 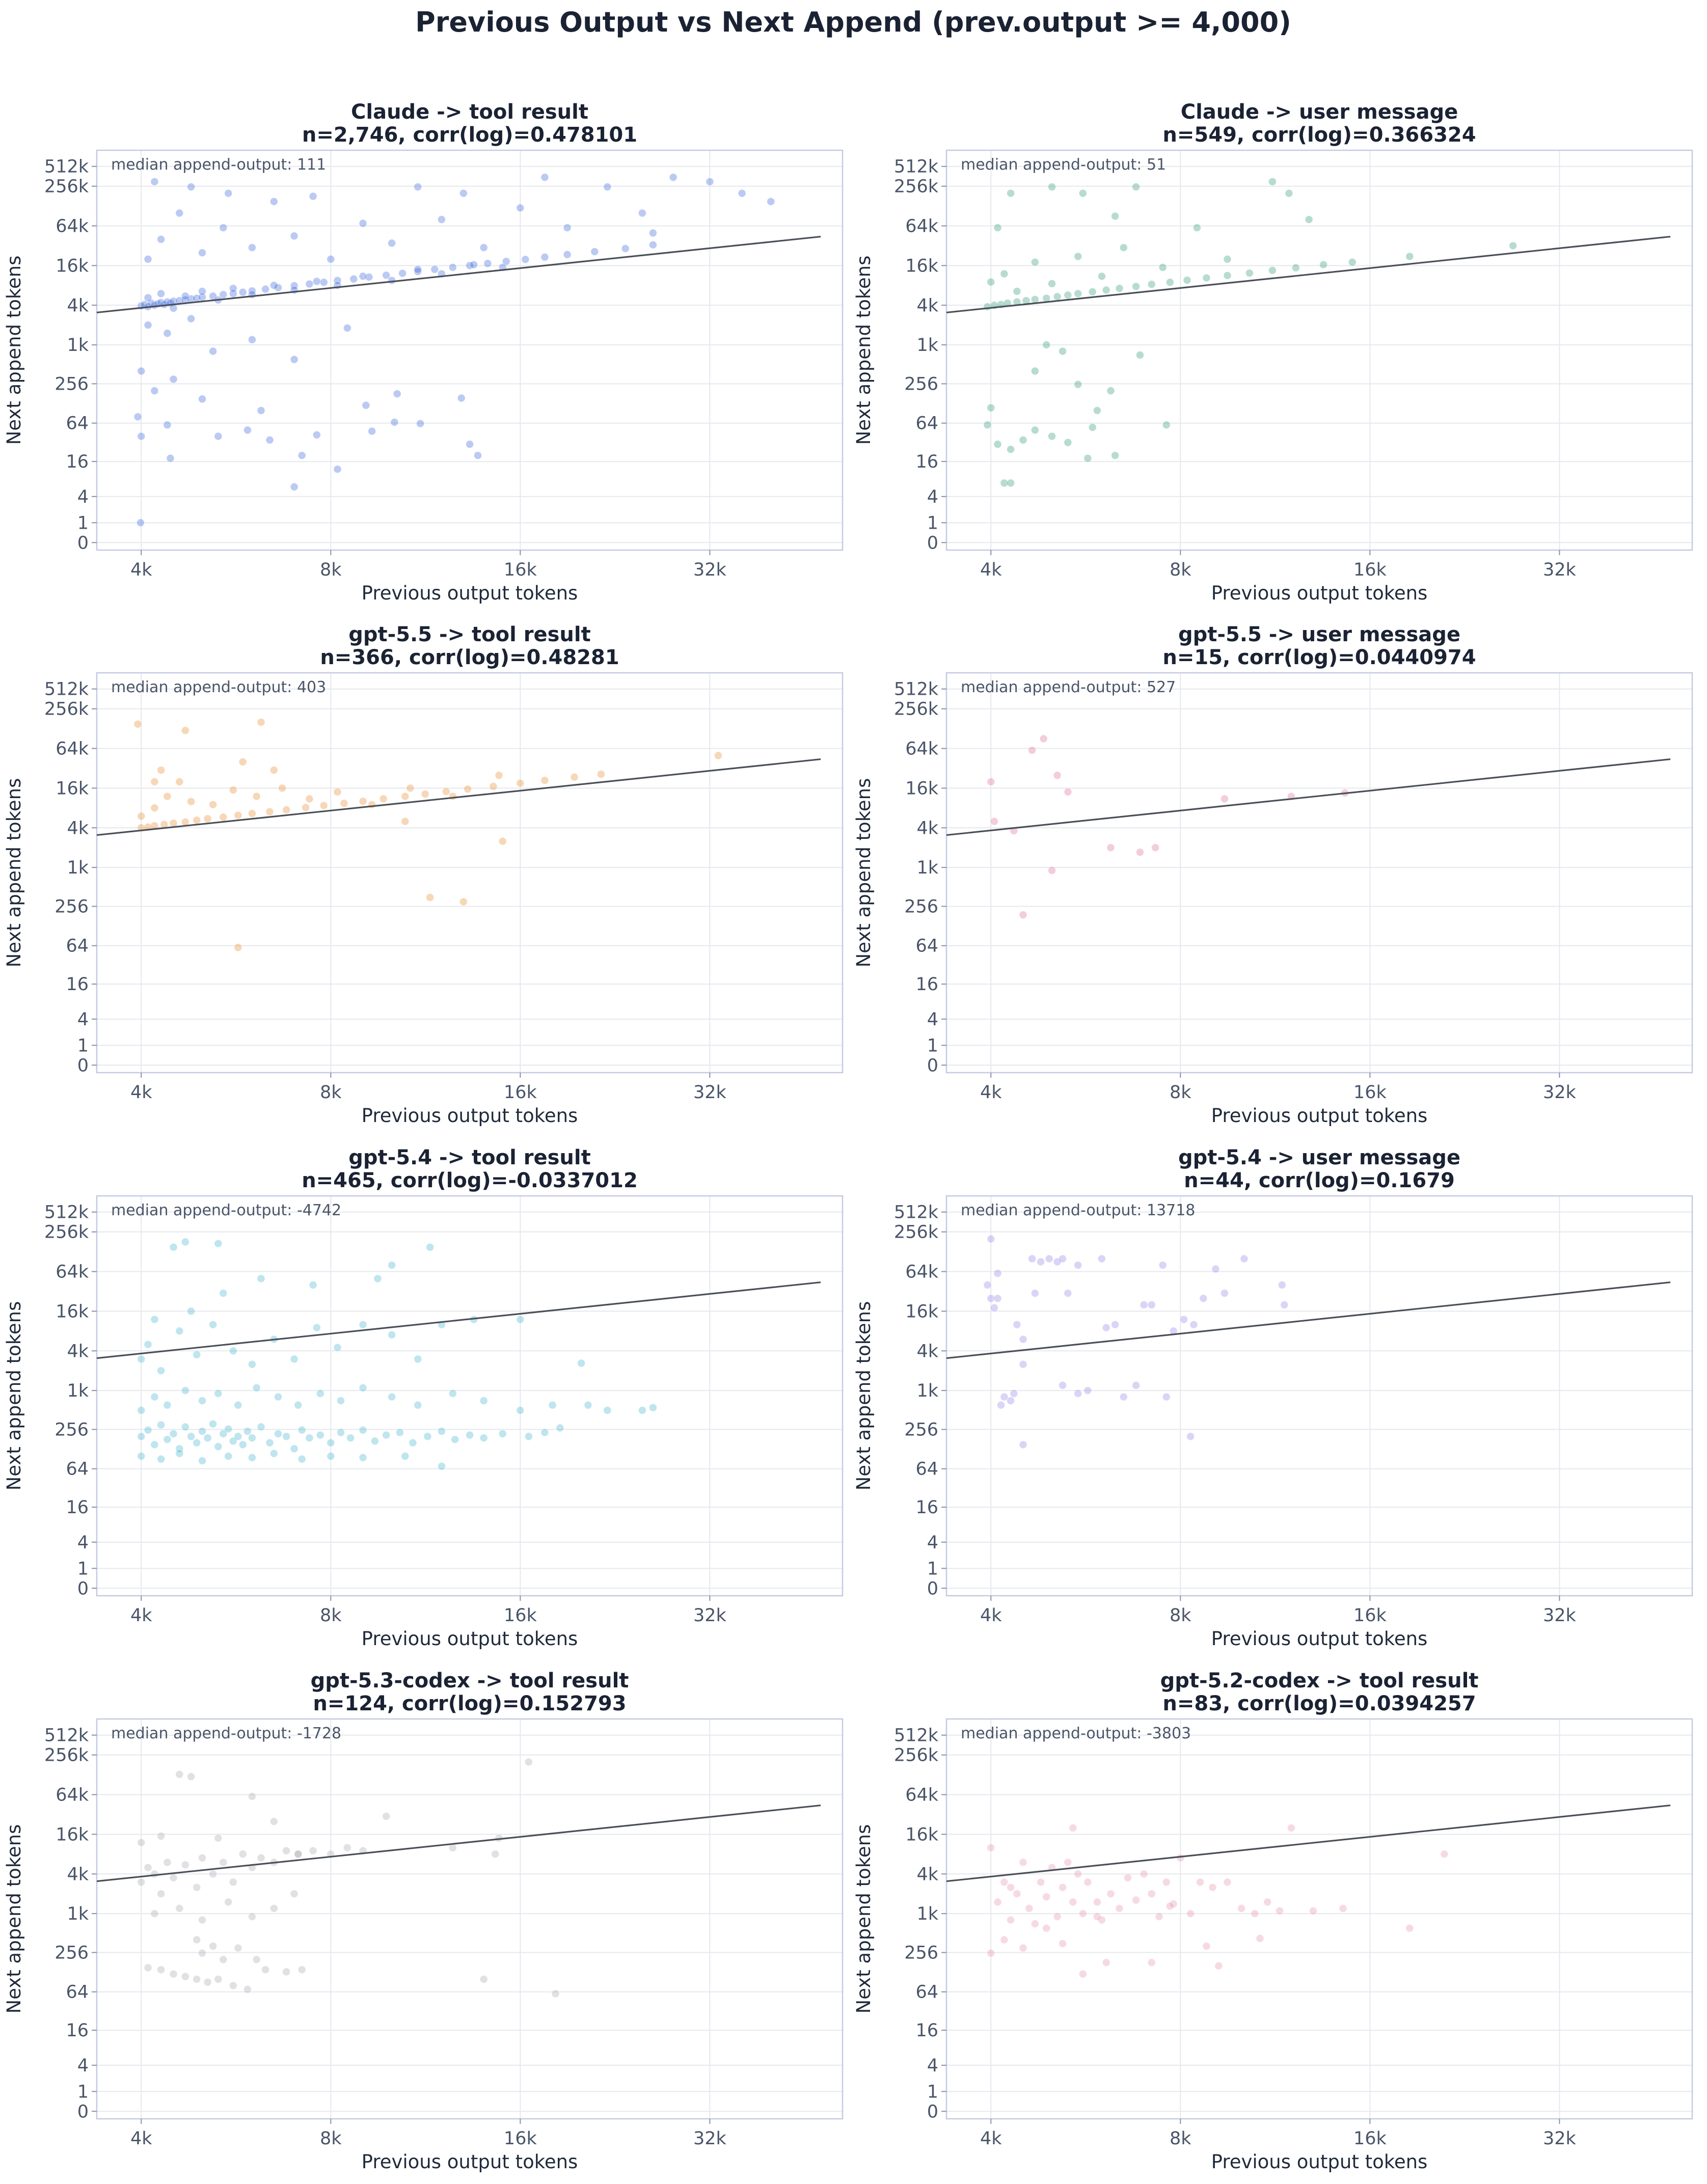 What do you see at coordinates (77, 947) in the screenshot?
I see `y-tick-label: 64` at bounding box center [77, 947].